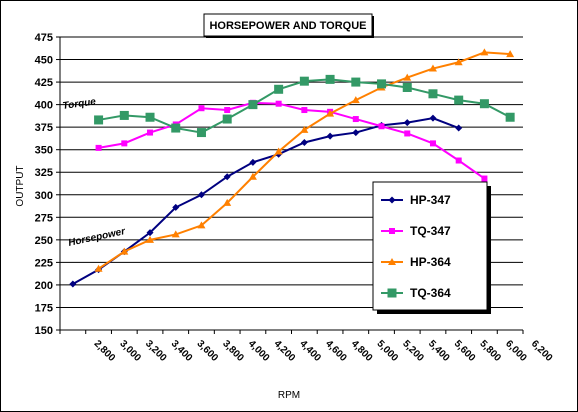 This screenshot has height=412, width=578. I want to click on y-tick-label: 300, so click(44, 196).